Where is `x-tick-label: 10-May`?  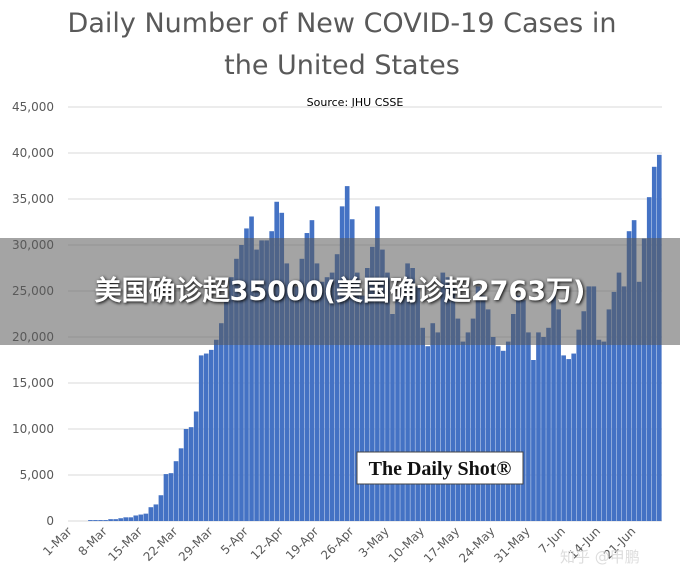
x-tick-label: 10-May is located at coordinates (406, 544).